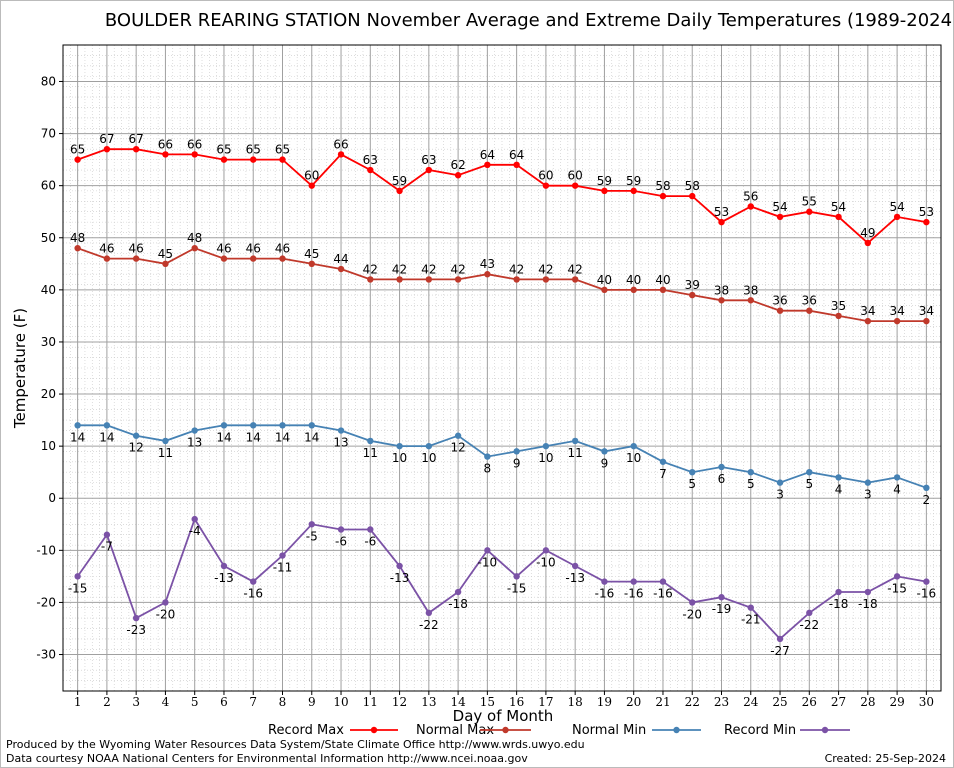  I want to click on data-label-normal-max: 43, so click(487, 264).